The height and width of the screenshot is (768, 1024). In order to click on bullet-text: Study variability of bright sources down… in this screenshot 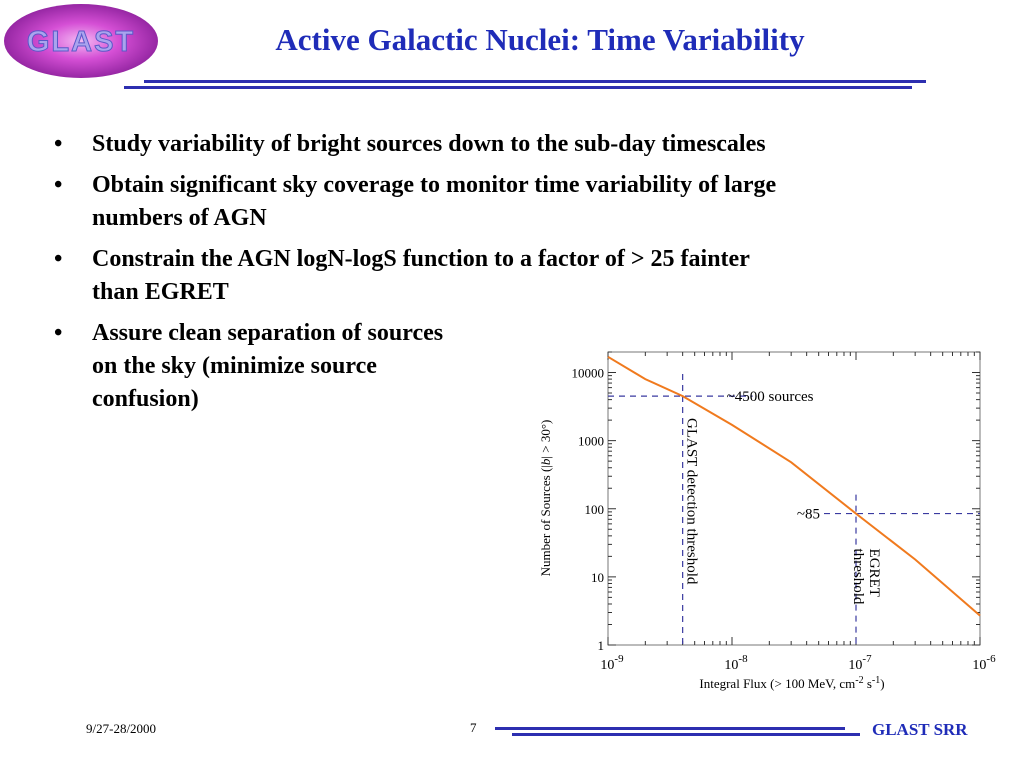, I will do `click(429, 144)`.